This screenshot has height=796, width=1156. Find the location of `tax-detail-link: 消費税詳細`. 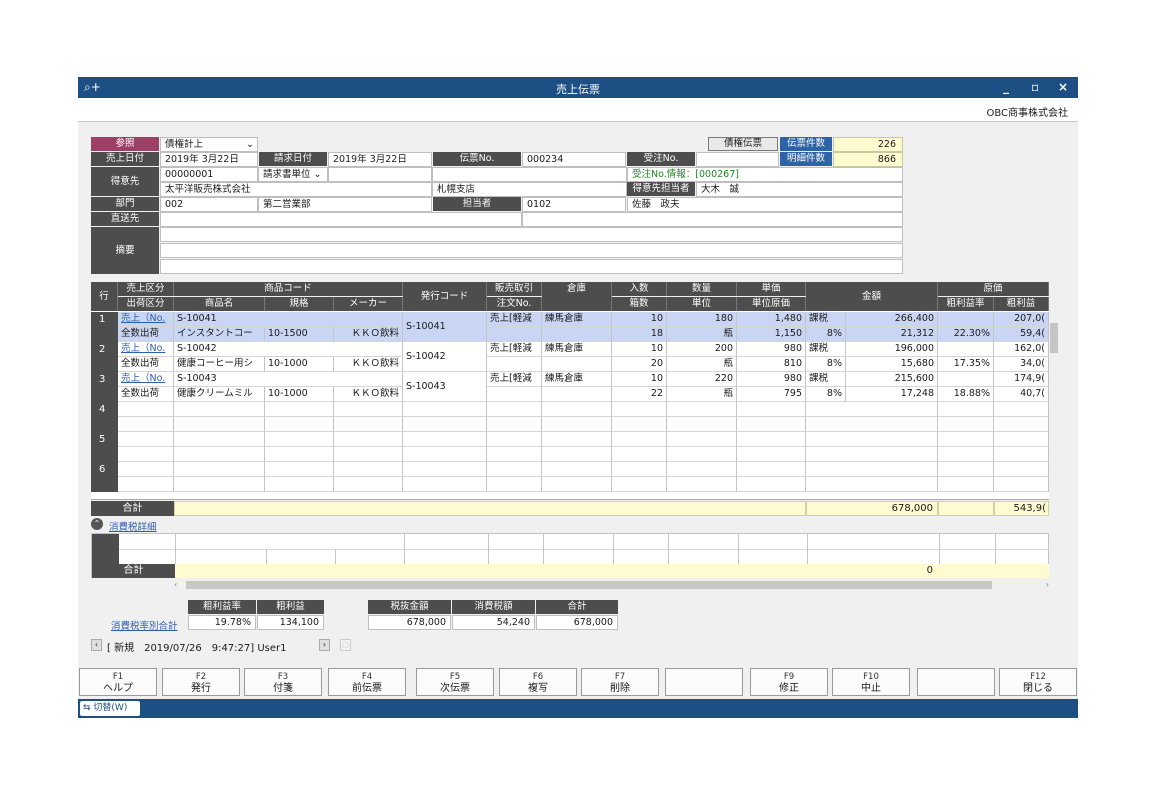

tax-detail-link: 消費税詳細 is located at coordinates (133, 527).